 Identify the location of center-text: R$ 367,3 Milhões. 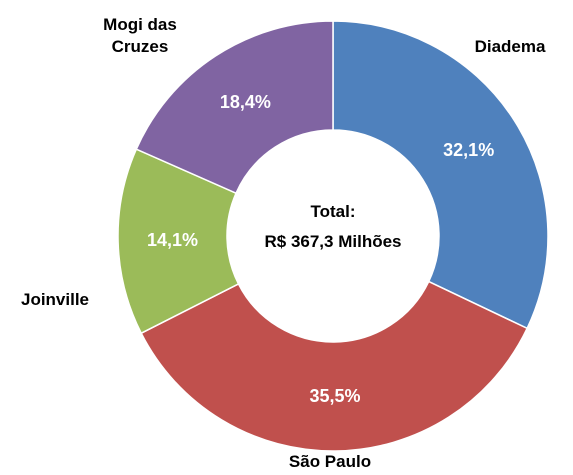
(333, 241).